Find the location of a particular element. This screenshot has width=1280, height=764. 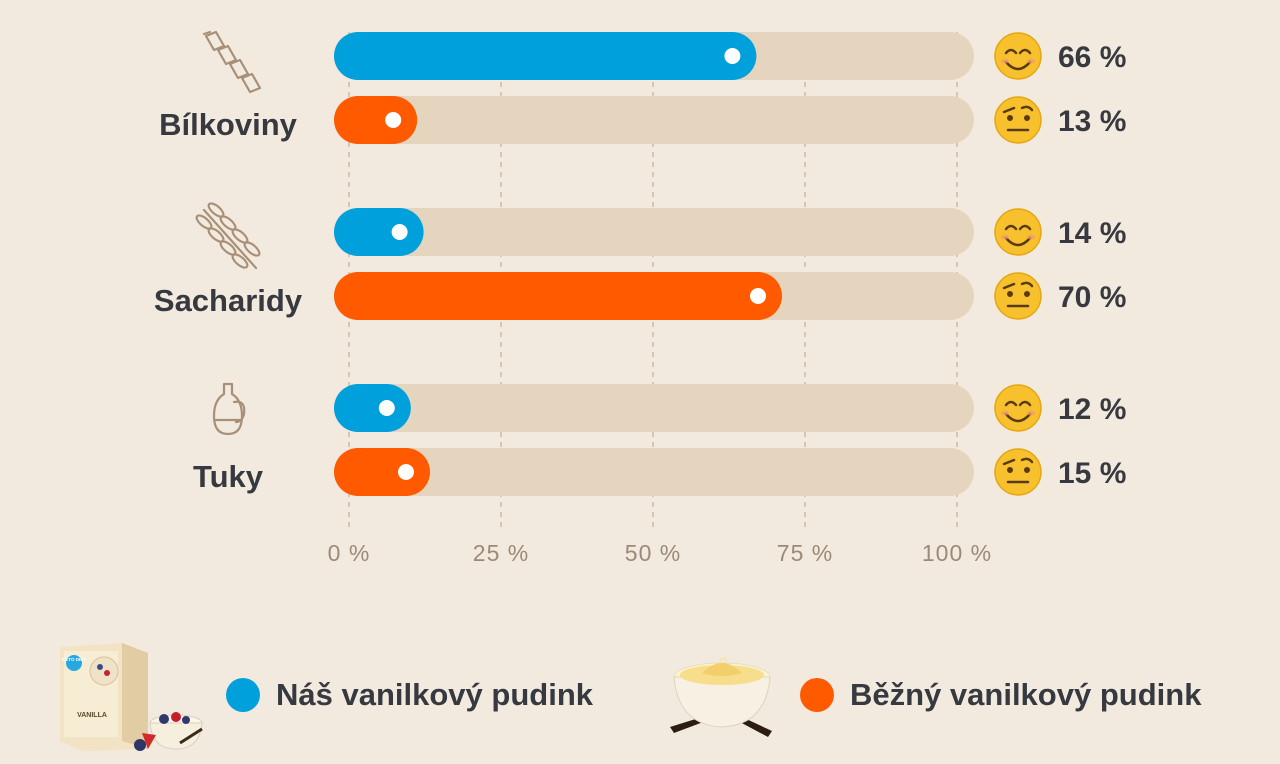

x-tick-label: 100 % is located at coordinates (957, 553).